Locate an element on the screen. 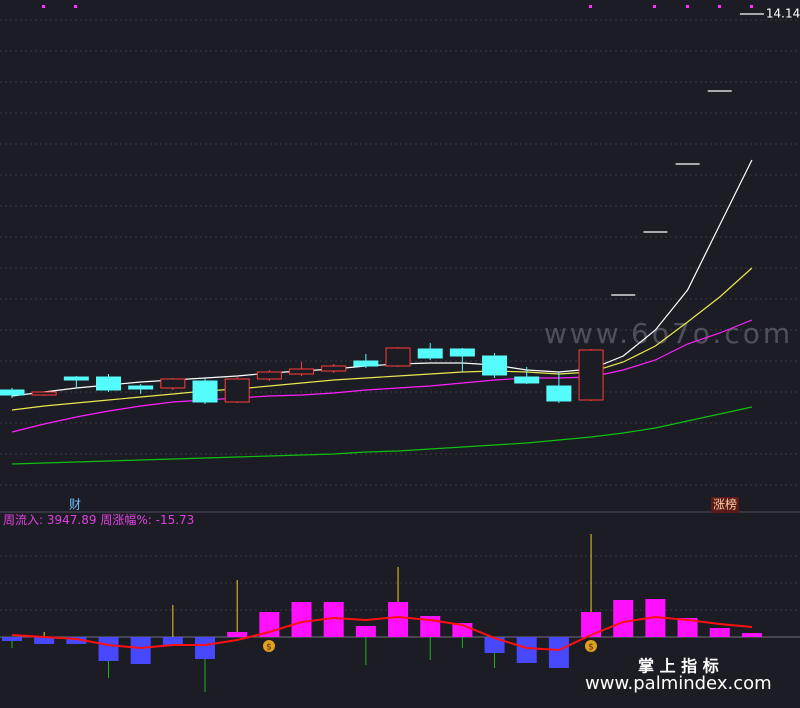  coin-icons: $ $ is located at coordinates (430, 646).